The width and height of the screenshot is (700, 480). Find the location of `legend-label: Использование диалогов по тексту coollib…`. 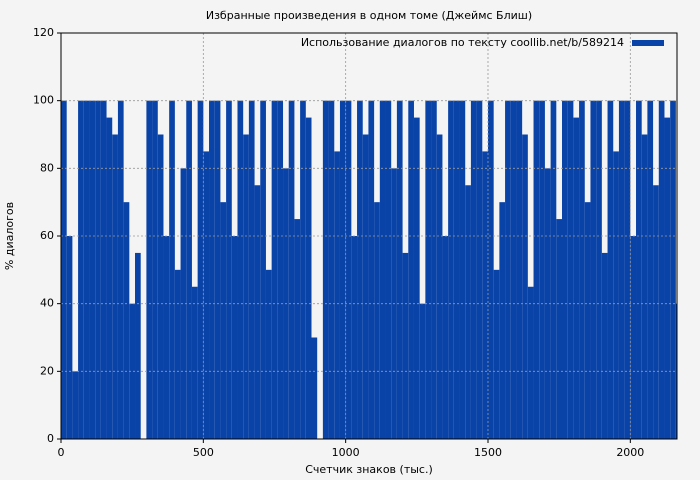

legend-label: Использование диалогов по тексту coollib… is located at coordinates (462, 42).